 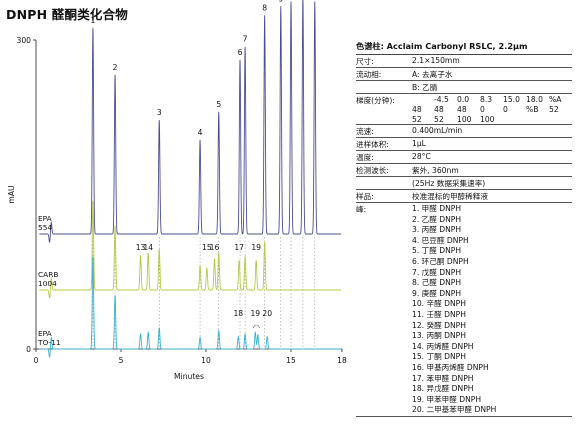 What do you see at coordinates (256, 247) in the screenshot?
I see `peak-label: 19` at bounding box center [256, 247].